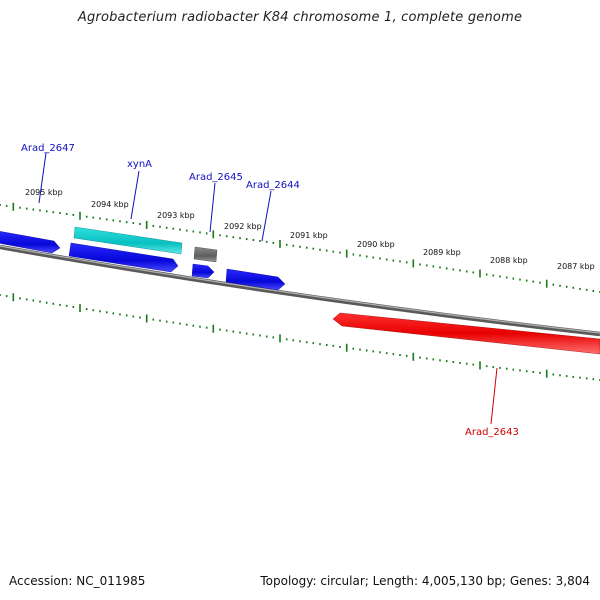 This screenshot has height=600, width=600. I want to click on leader-xyna, so click(135, 195).